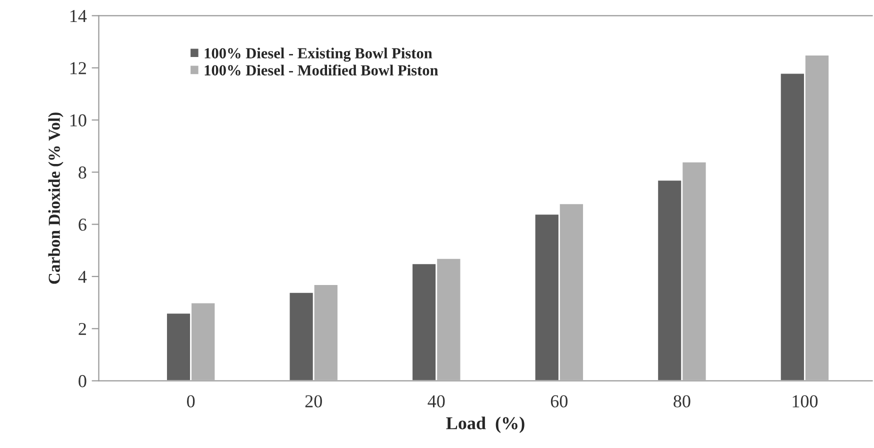 The width and height of the screenshot is (874, 448). I want to click on y-axis-title: Carbon Dioxide (% Vol), so click(56, 198).